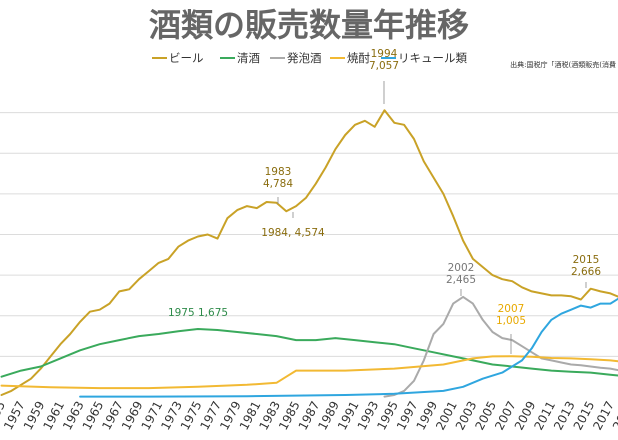 This screenshot has width=618, height=440. Describe the element at coordinates (511, 328) in the screenshot. I see `annotation: 2007 1,005` at that location.